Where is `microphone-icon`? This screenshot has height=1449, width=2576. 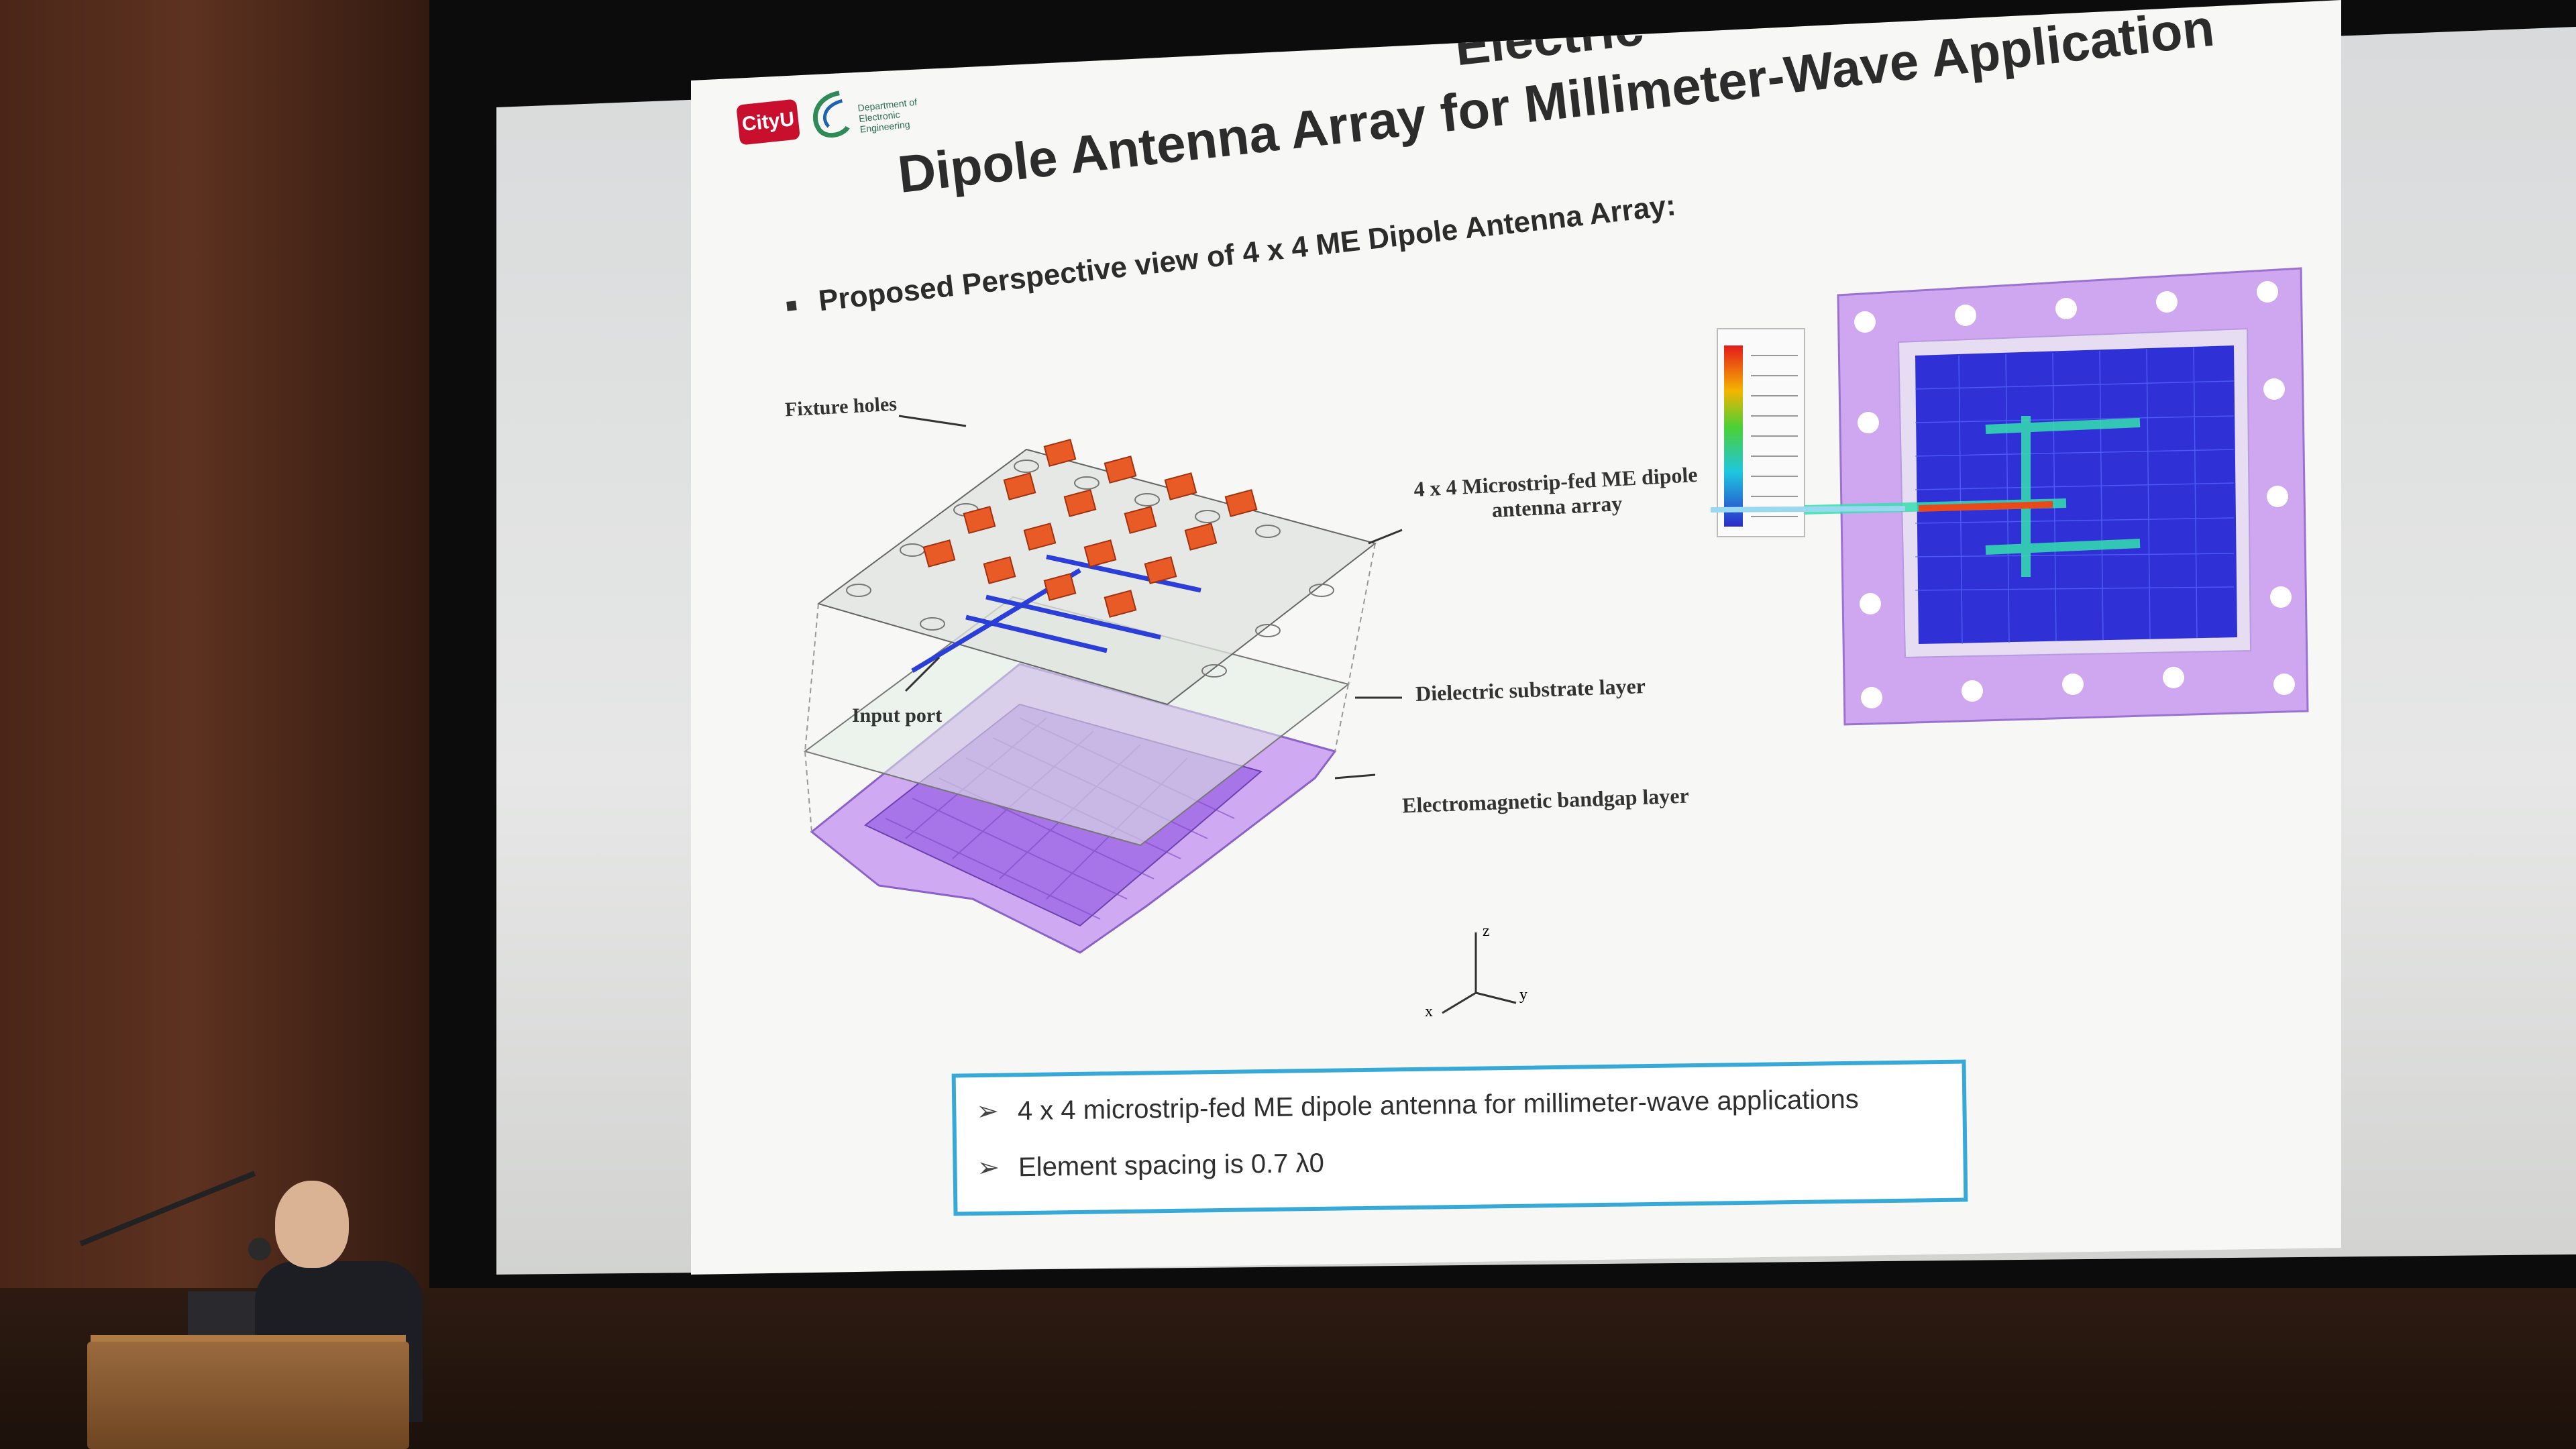 microphone-icon is located at coordinates (259, 1249).